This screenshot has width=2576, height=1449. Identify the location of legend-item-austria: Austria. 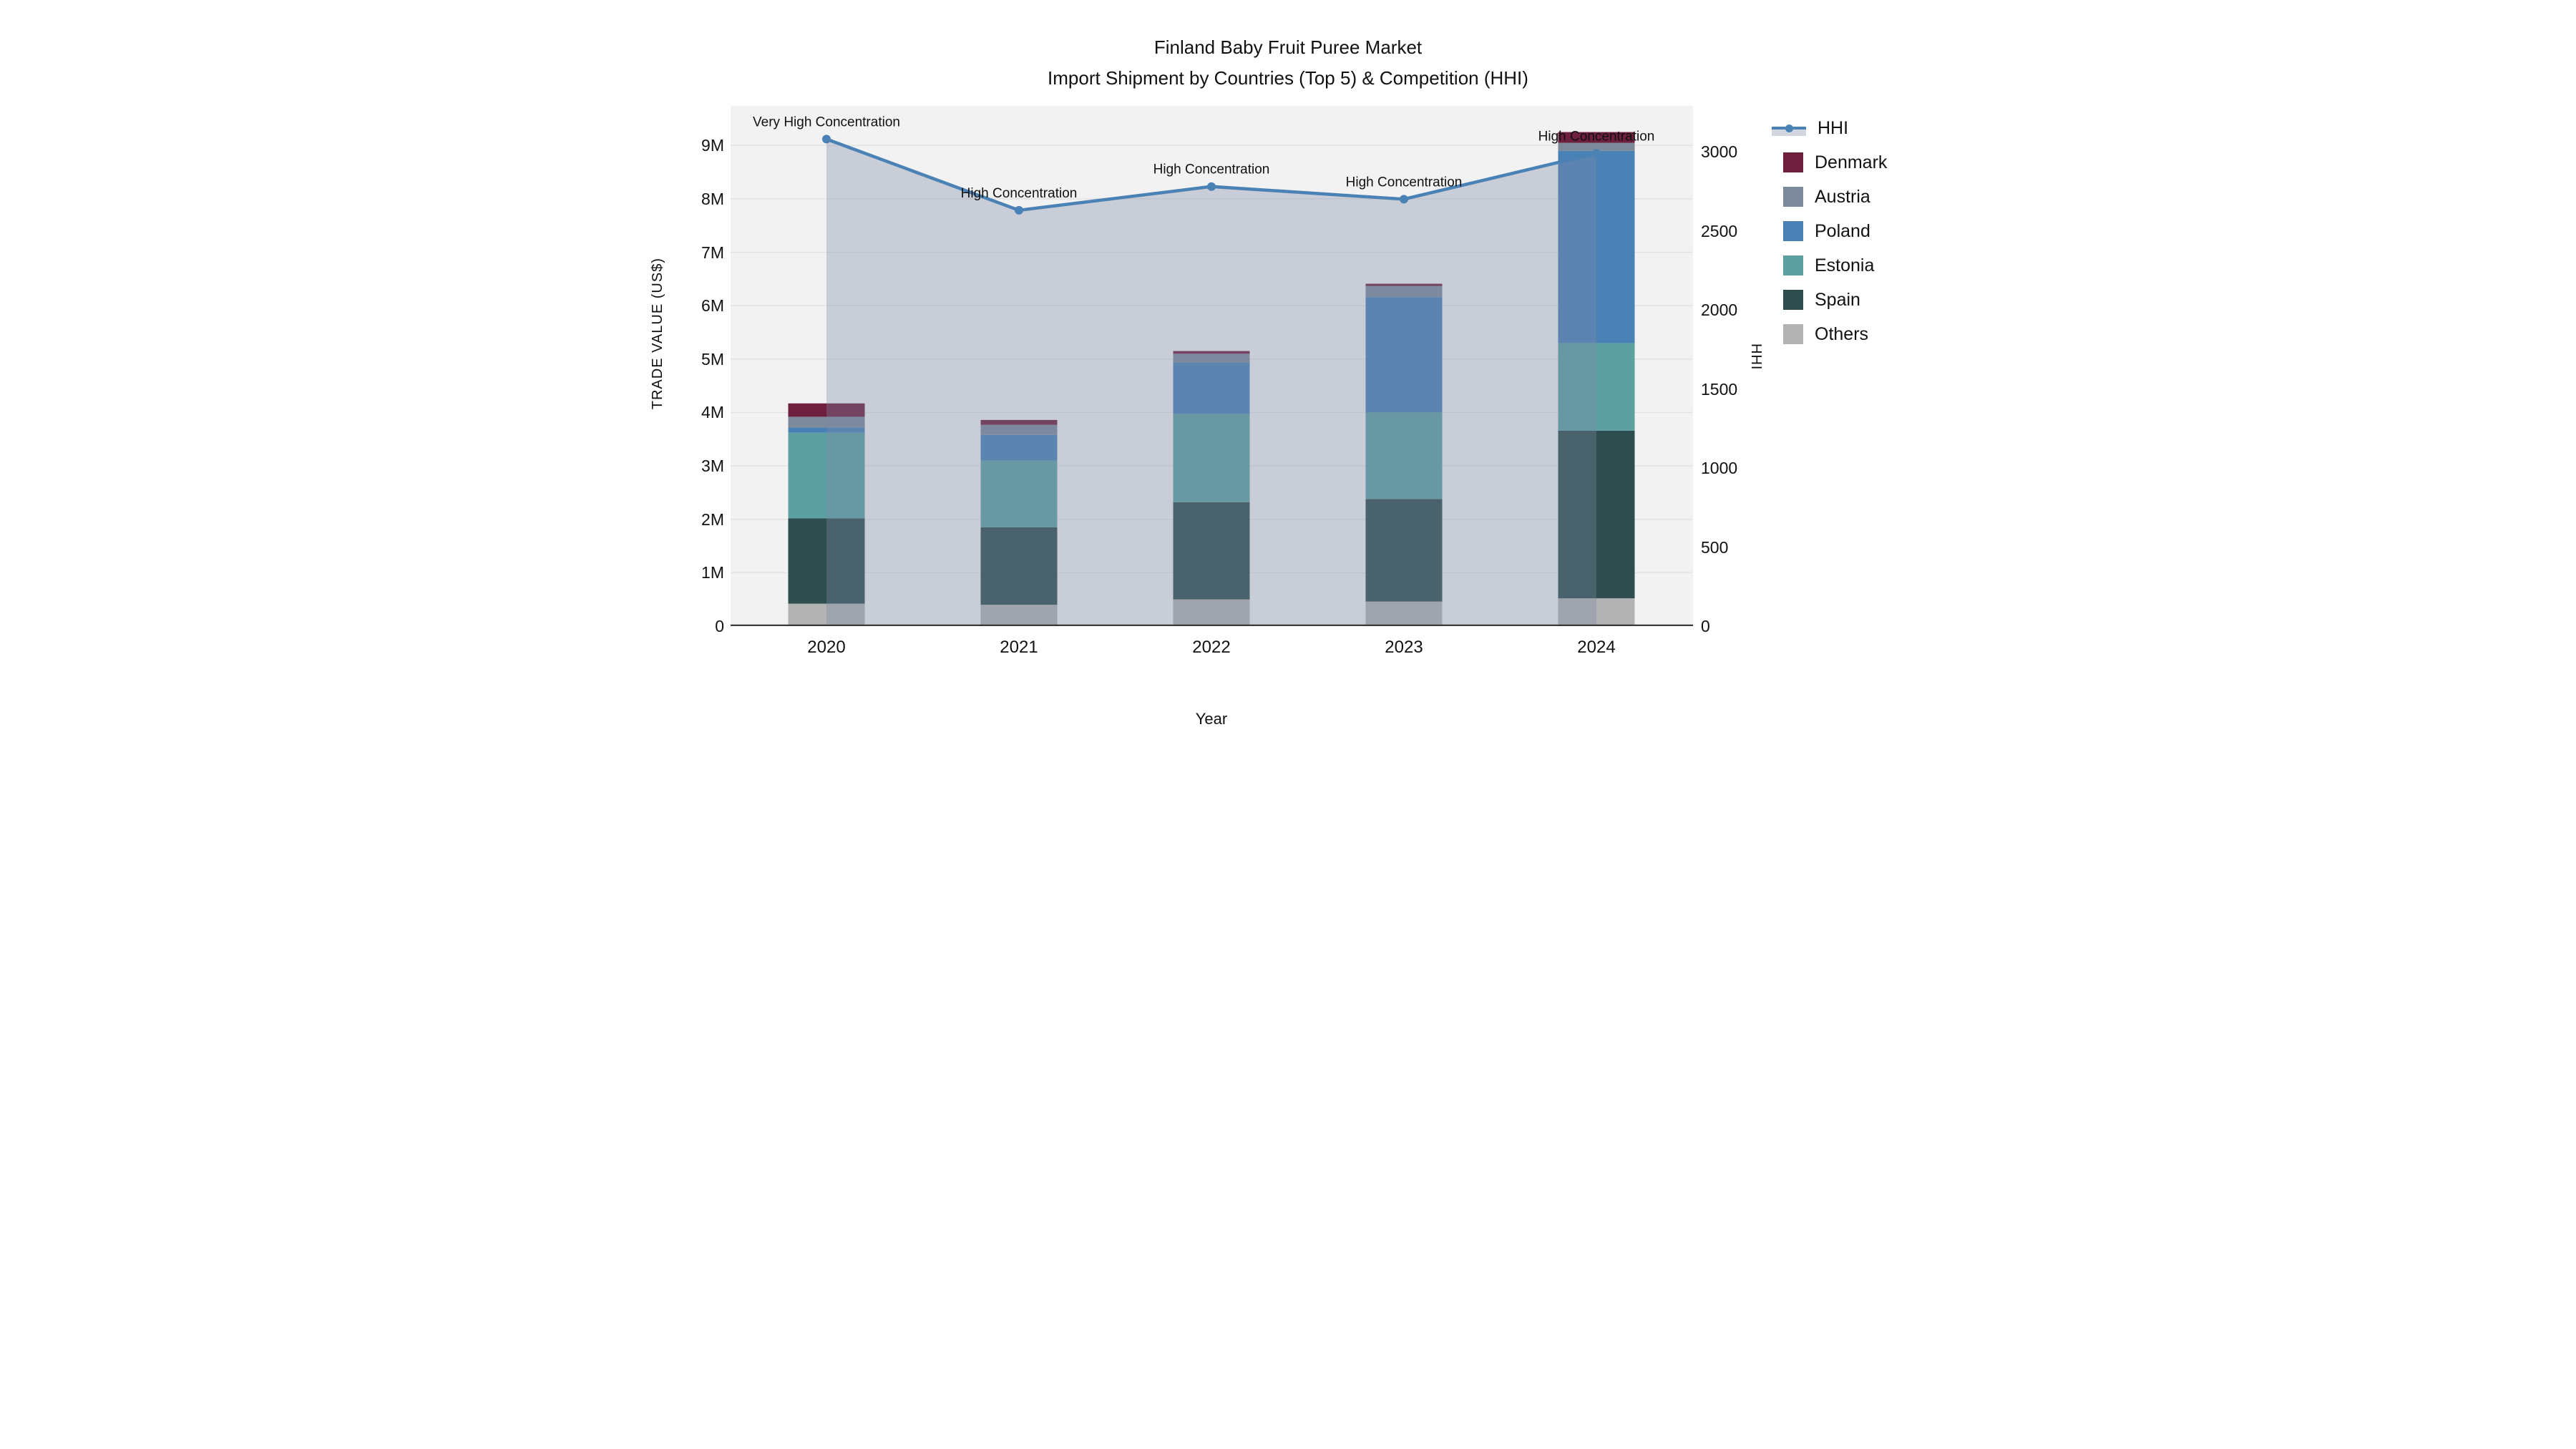
(1830, 197).